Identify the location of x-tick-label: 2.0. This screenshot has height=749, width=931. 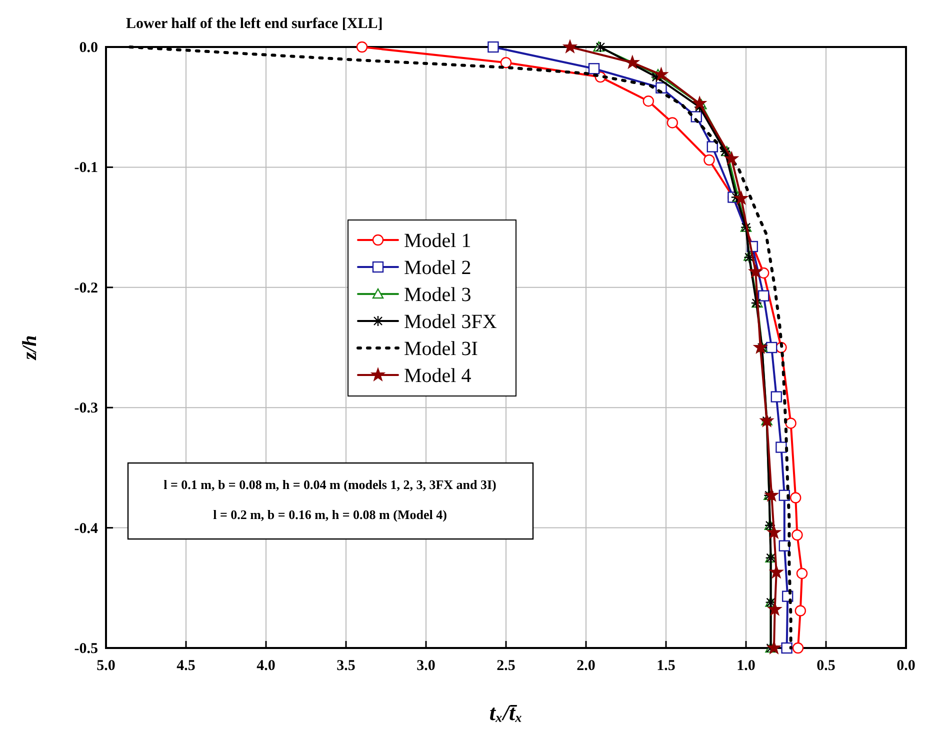
(586, 666).